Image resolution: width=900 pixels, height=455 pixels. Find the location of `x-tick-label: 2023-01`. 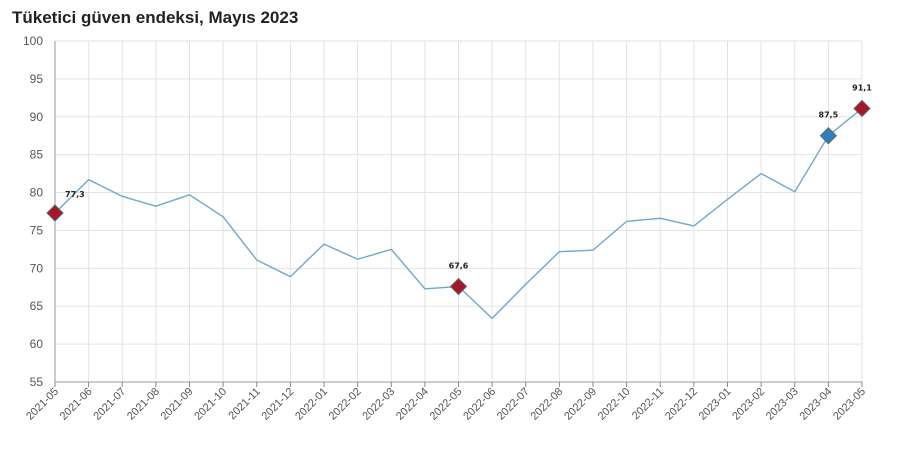

x-tick-label: 2023-01 is located at coordinates (715, 404).